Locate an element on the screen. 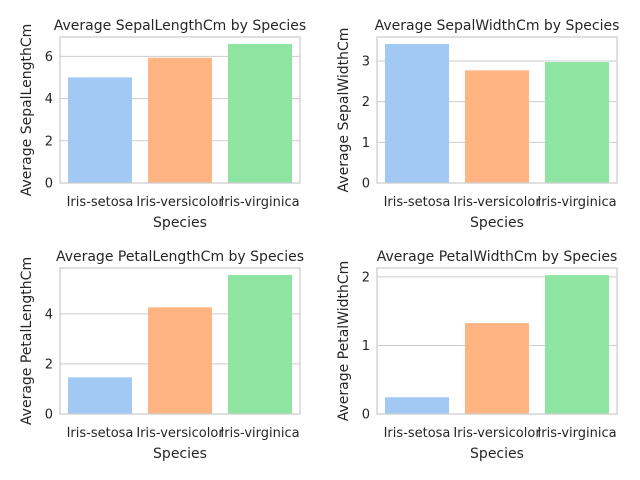 Image resolution: width=640 pixels, height=480 pixels. y-tick-label: 3 is located at coordinates (366, 61).